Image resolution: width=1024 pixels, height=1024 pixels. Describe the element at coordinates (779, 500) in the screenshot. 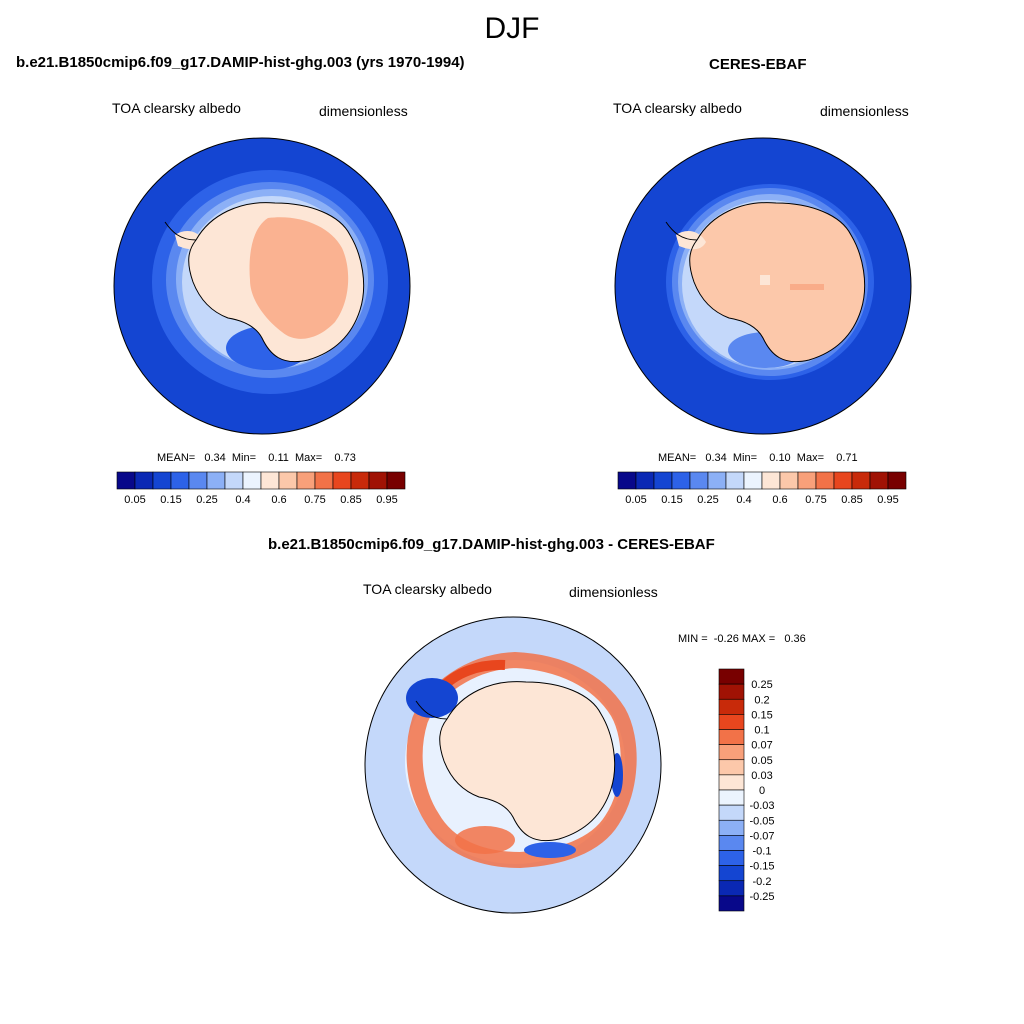

I see `colorbar-tick-label: 0.6` at that location.